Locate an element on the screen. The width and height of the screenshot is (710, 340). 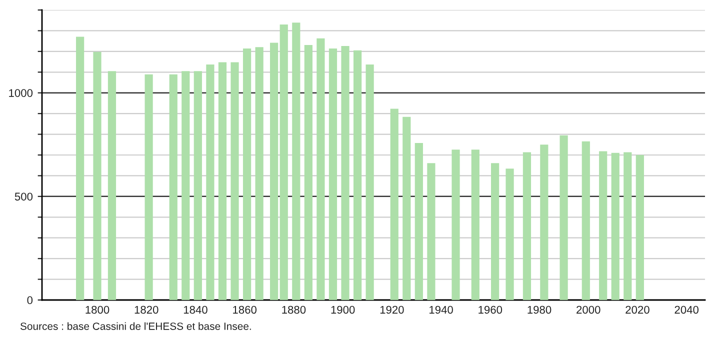
x-tick-label: 2000 is located at coordinates (588, 310).